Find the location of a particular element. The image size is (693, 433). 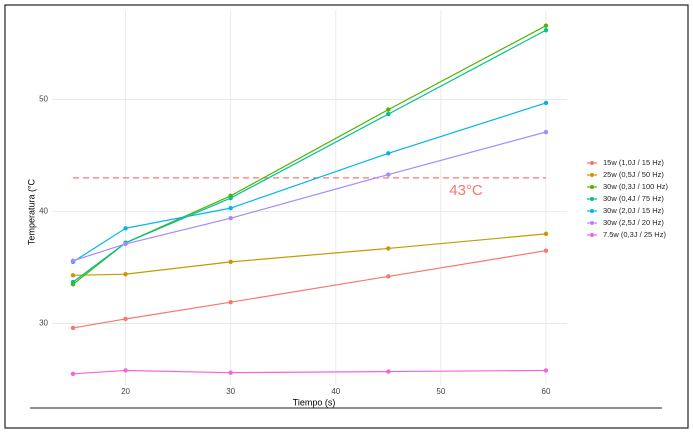

legend-label: 30w (2,0J / 15 Hz) is located at coordinates (633, 210).